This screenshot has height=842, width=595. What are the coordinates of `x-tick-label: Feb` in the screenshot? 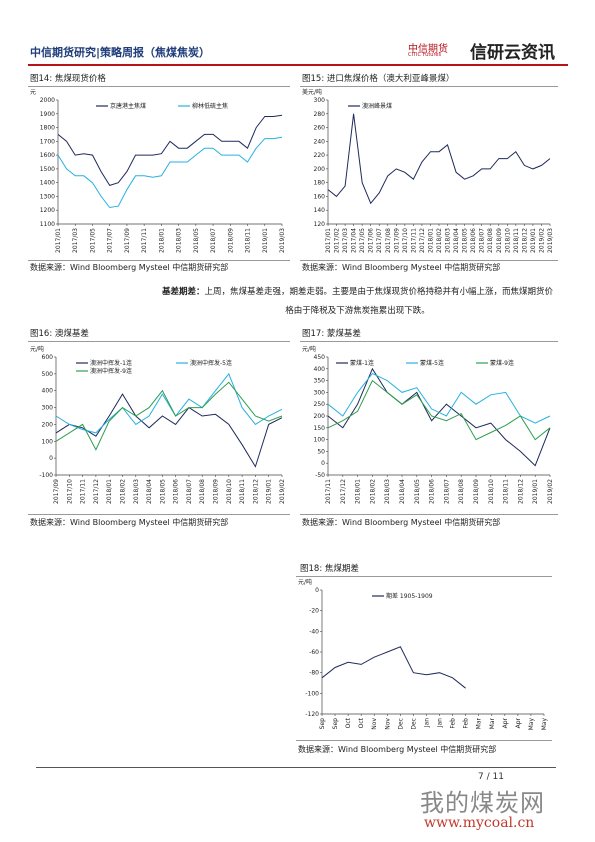 It's located at (453, 723).